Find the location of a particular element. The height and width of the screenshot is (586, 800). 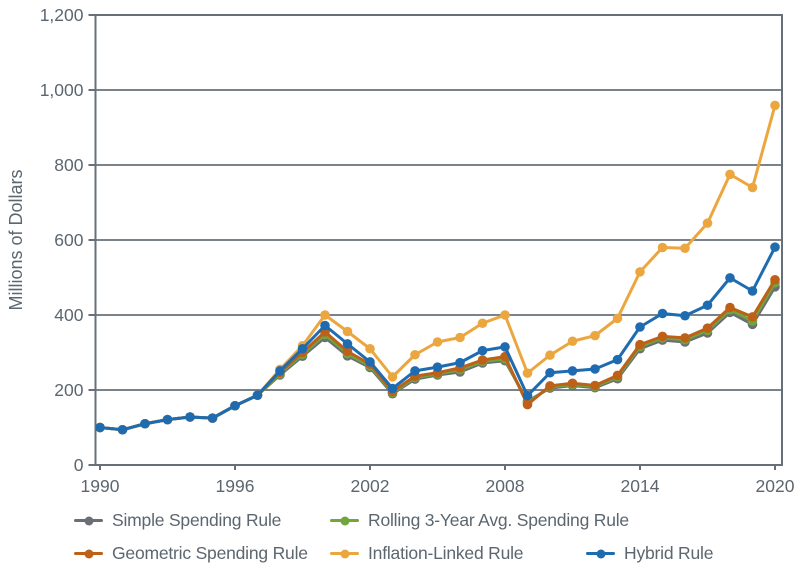

y-tick-label: 600 is located at coordinates (68, 240).